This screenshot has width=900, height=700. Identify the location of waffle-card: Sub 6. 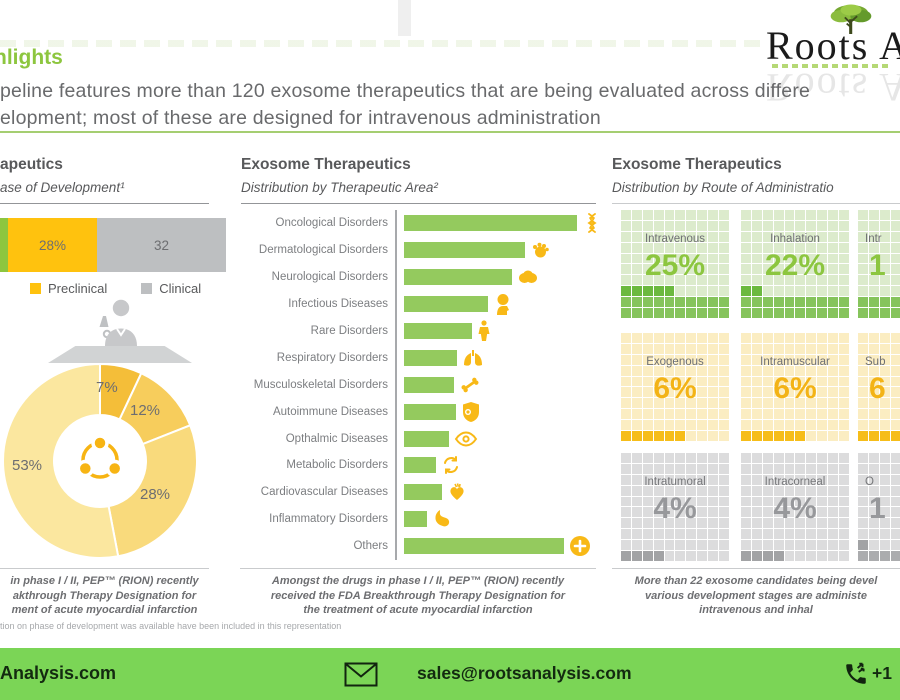
(879, 387).